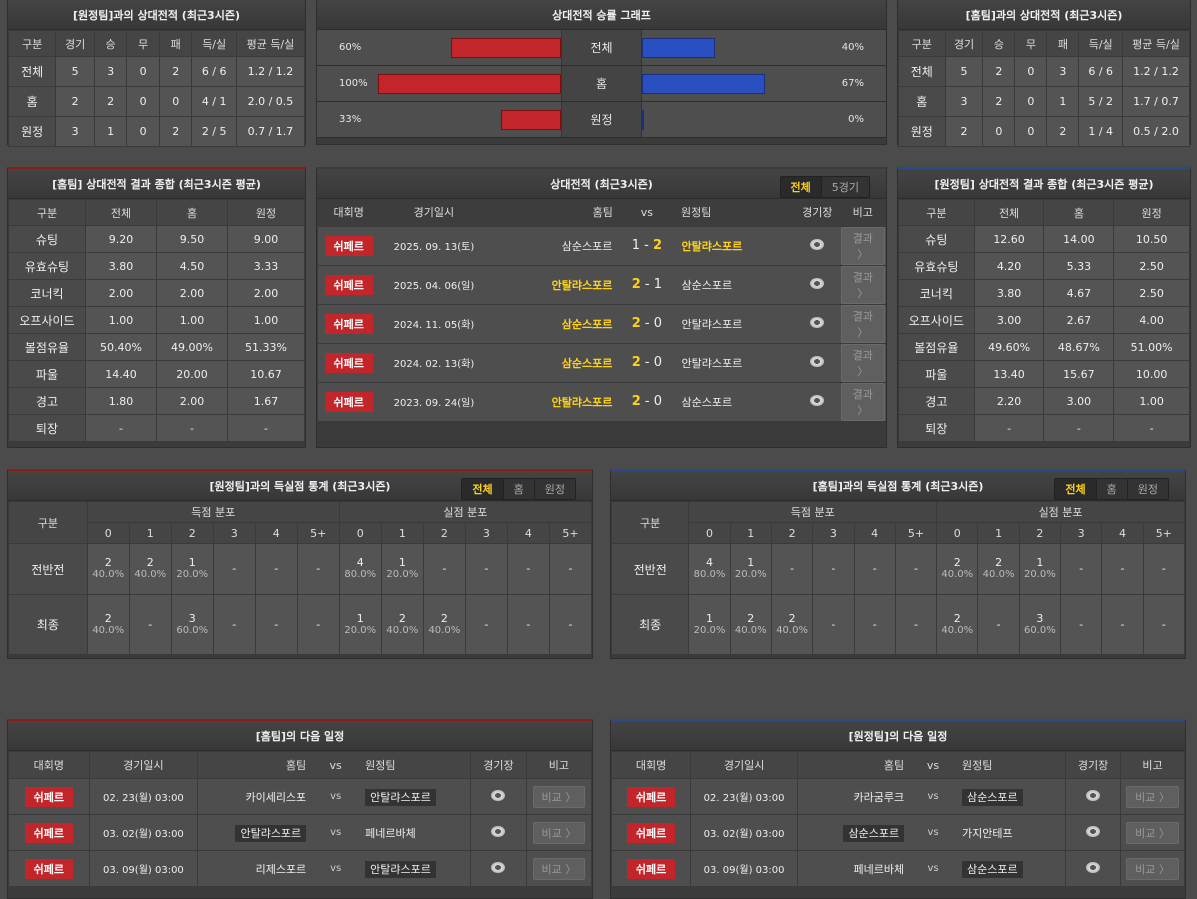 The image size is (1197, 899). Describe the element at coordinates (252, 868) in the screenshot. I see `home-team-cell: 리제스포르` at that location.